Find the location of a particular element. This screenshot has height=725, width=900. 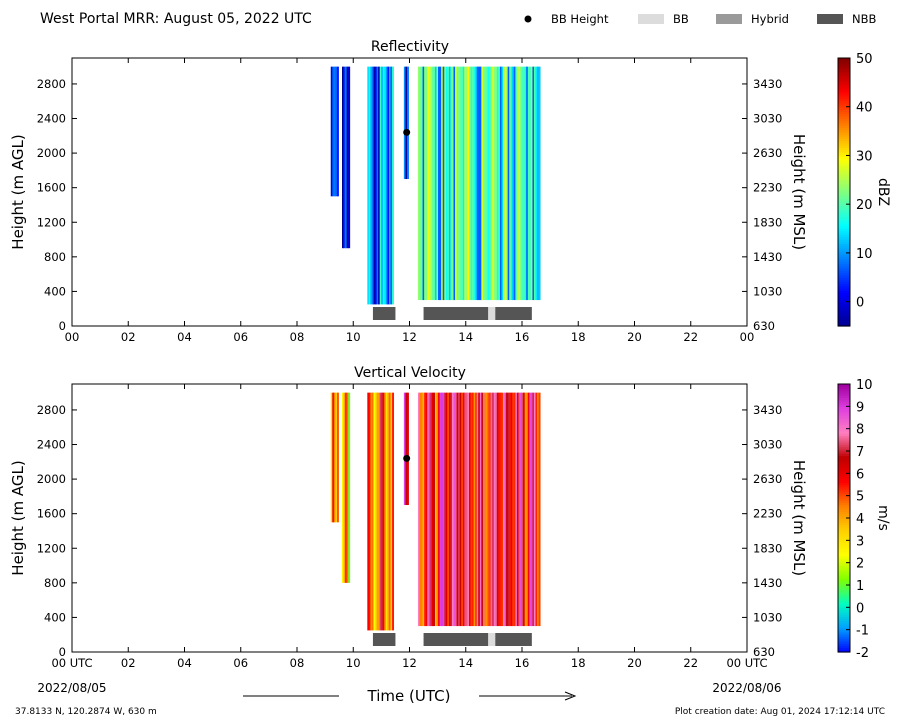

colorbar-tick-label: -1 is located at coordinates (862, 631).